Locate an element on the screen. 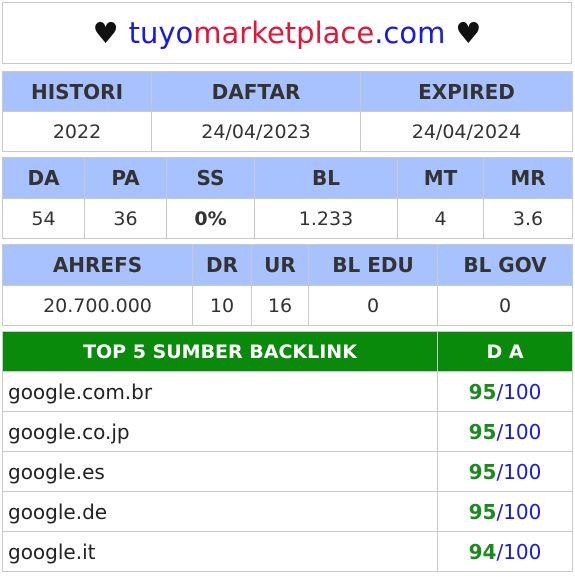 This screenshot has height=577, width=575. backlink-row: google.de 95/100 is located at coordinates (287, 511).